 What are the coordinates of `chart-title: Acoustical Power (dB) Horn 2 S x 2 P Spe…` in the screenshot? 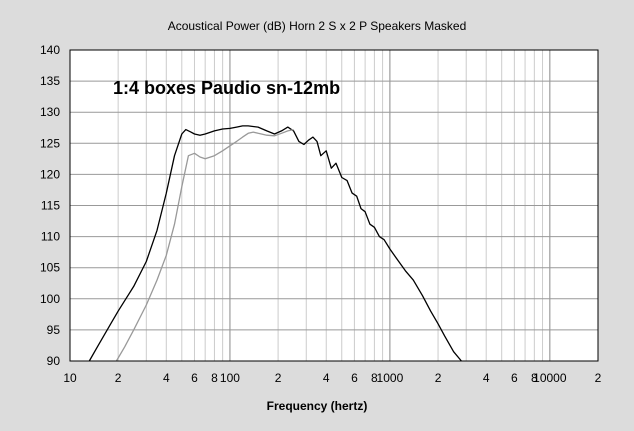 It's located at (317, 26).